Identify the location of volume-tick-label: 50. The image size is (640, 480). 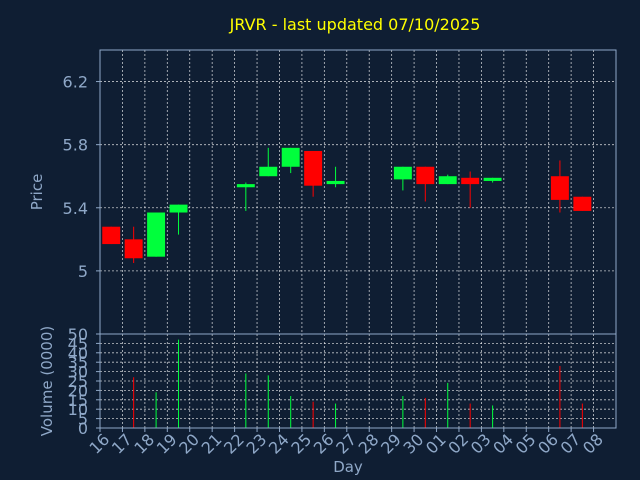
(78, 334).